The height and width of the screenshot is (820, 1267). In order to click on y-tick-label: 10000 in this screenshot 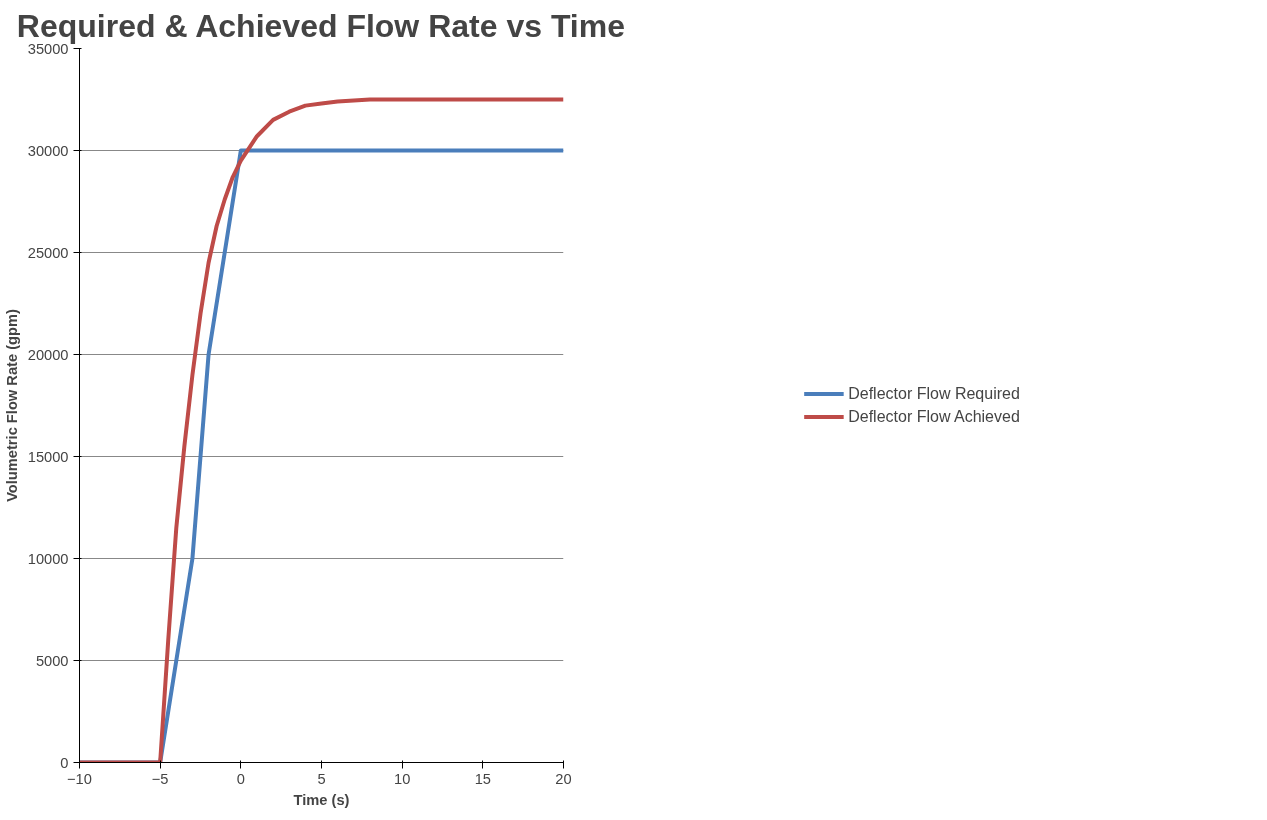, I will do `click(48, 558)`.